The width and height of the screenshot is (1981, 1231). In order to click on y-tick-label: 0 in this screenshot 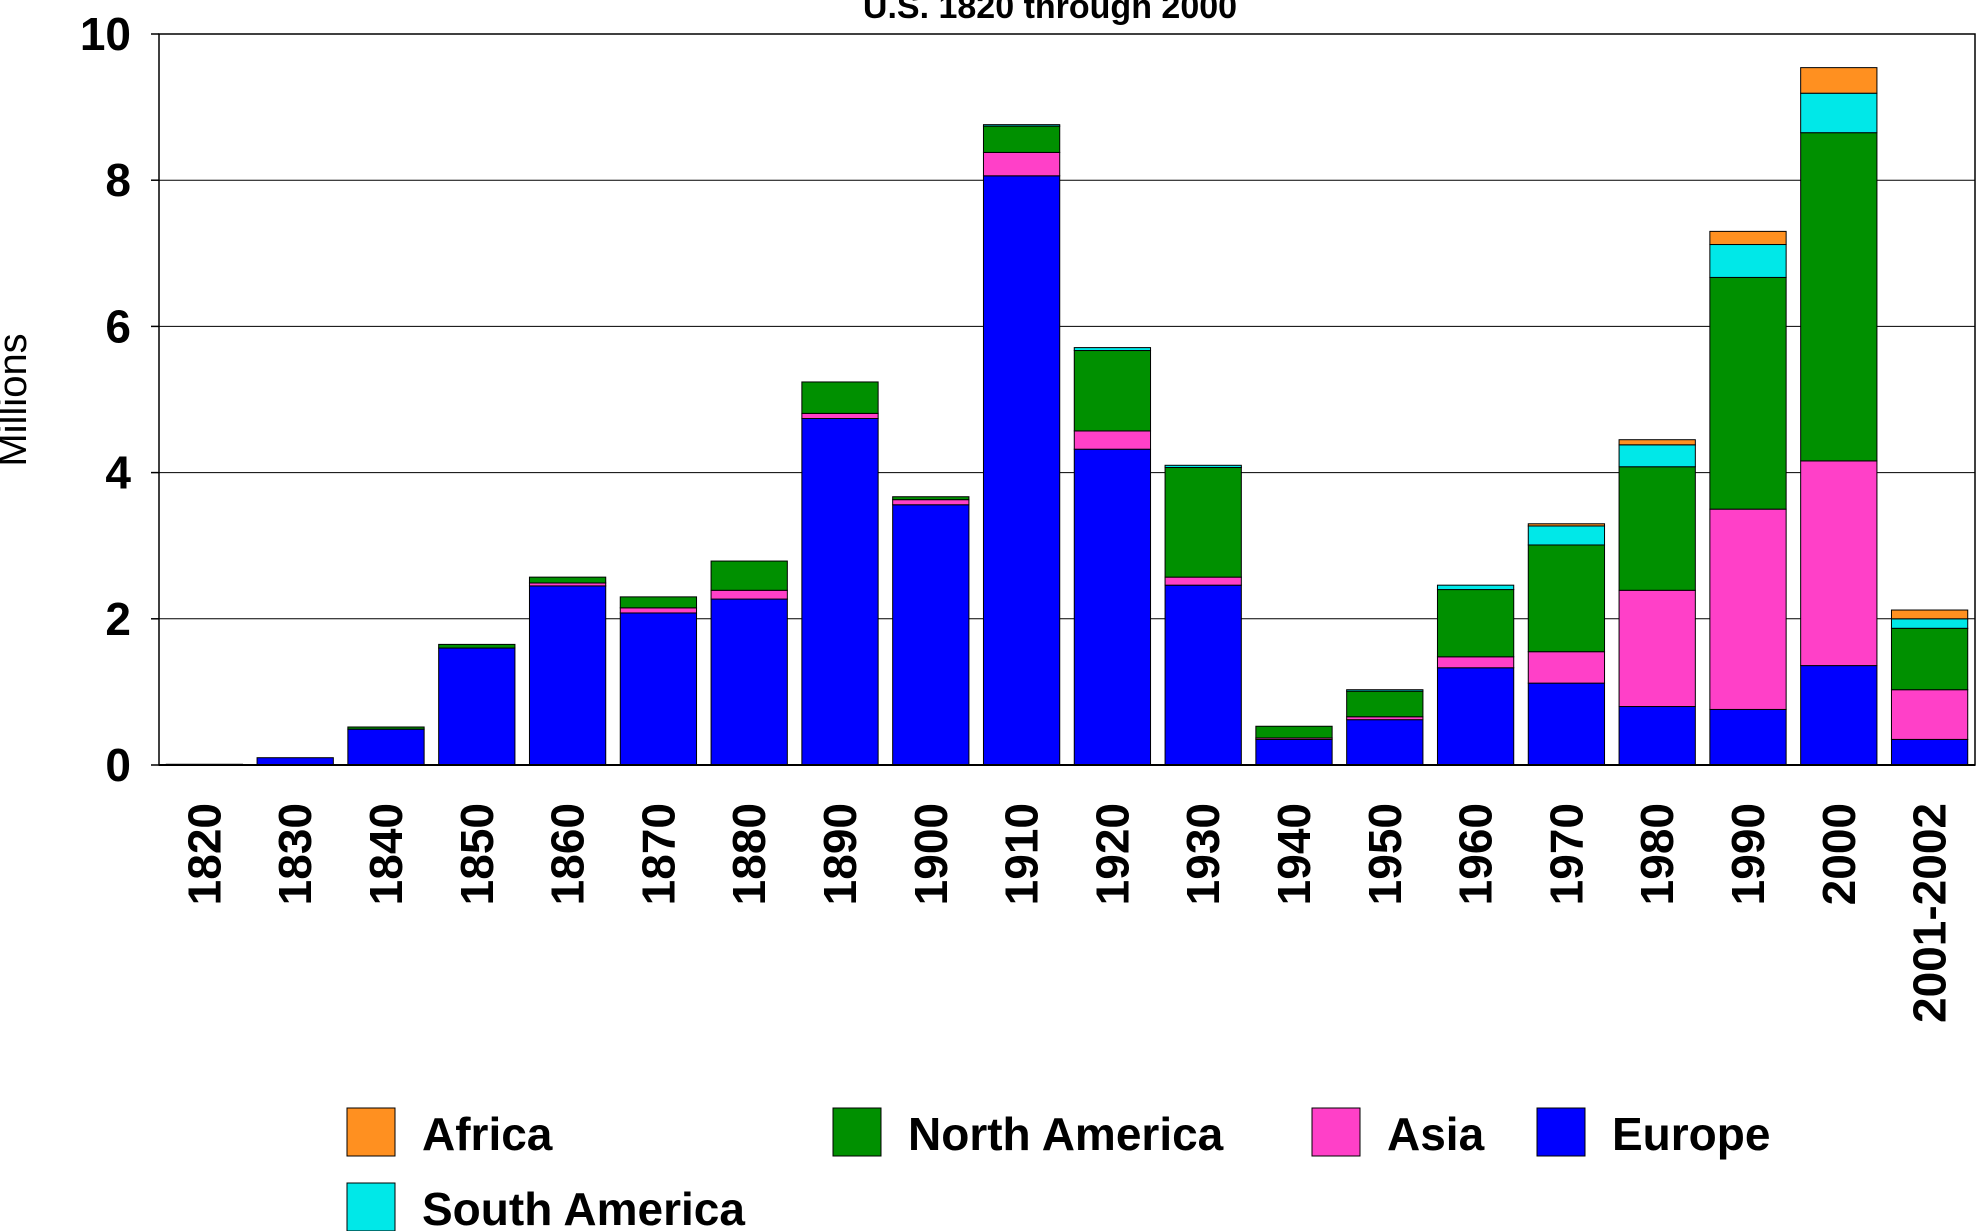, I will do `click(118, 765)`.